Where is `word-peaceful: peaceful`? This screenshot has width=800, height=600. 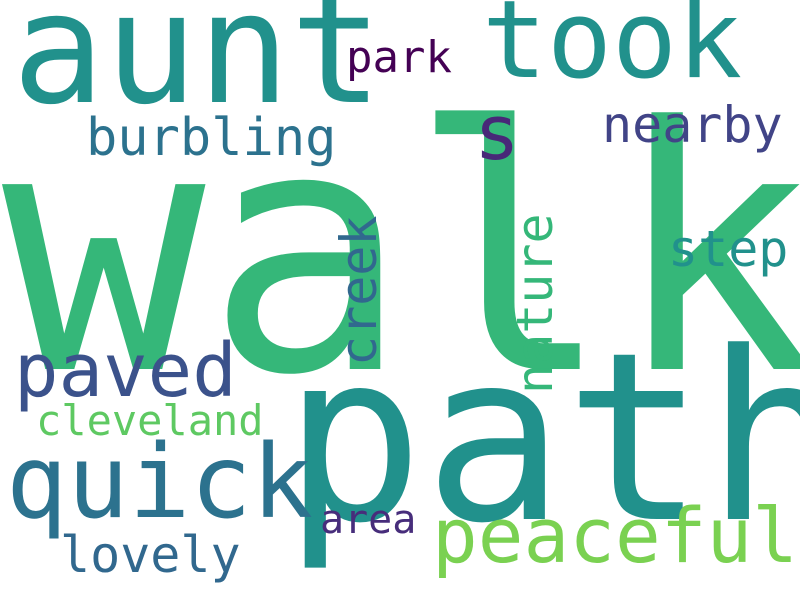
word-peaceful: peaceful is located at coordinates (615, 535).